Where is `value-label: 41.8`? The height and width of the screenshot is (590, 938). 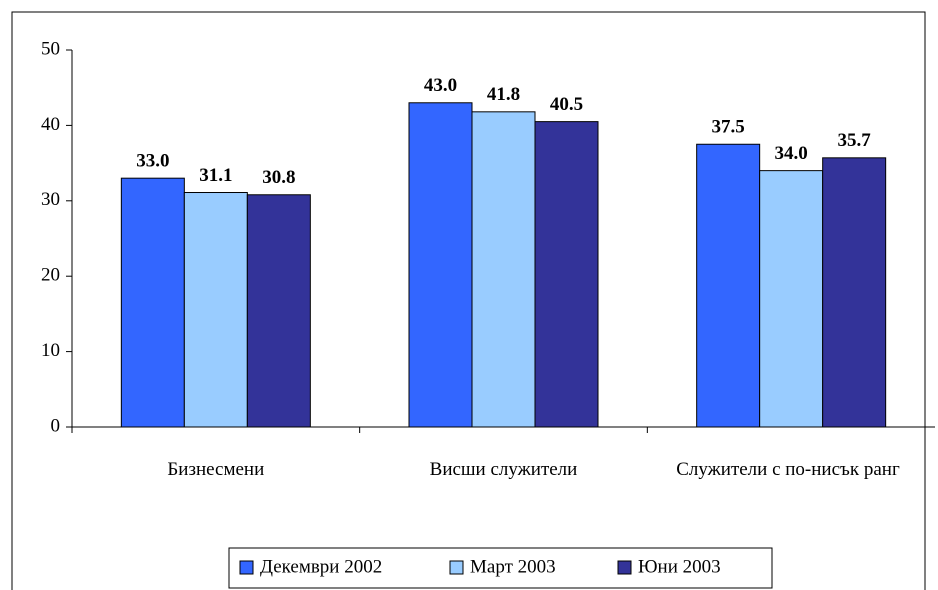
value-label: 41.8 is located at coordinates (503, 94).